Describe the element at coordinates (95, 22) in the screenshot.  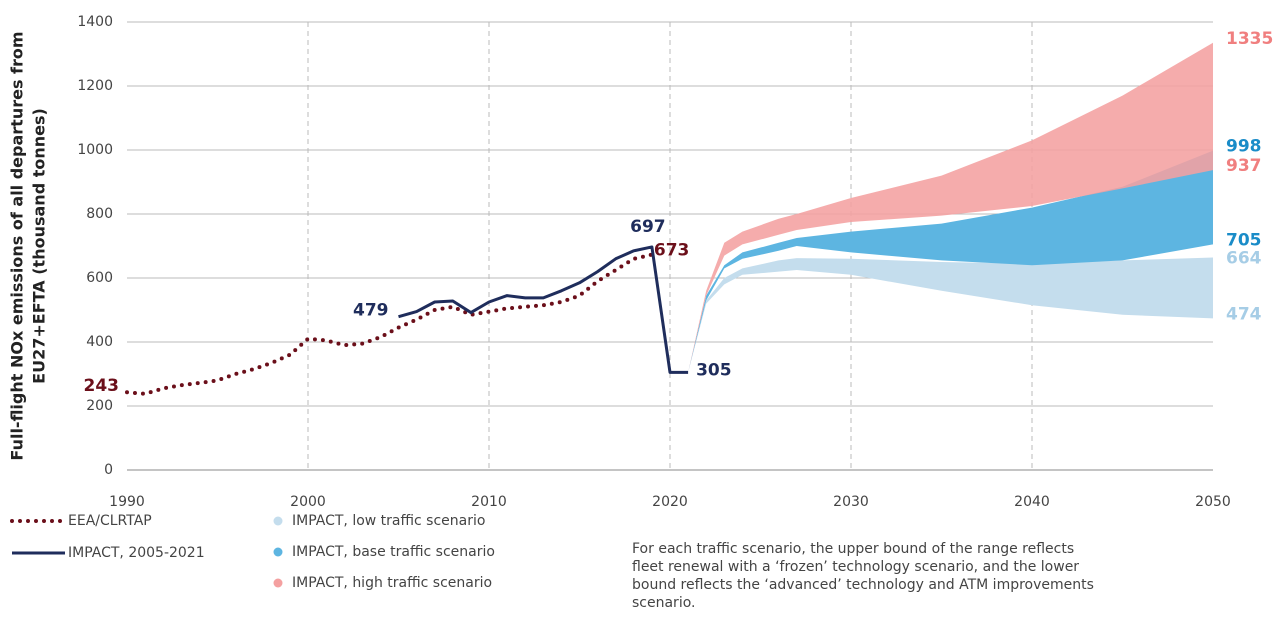
I see `y-tick-label: 1400` at that location.